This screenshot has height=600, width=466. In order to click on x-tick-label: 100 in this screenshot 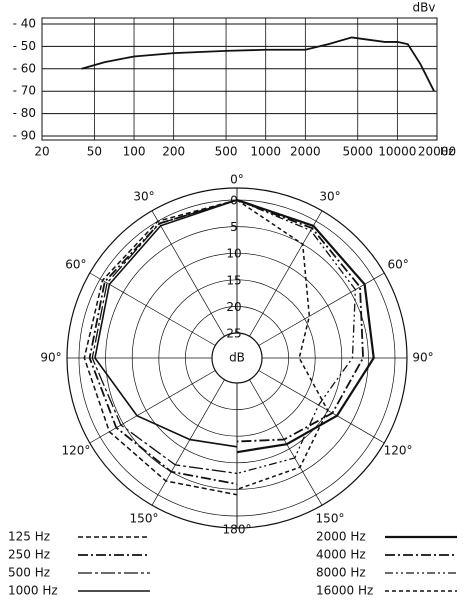, I will do `click(134, 152)`.